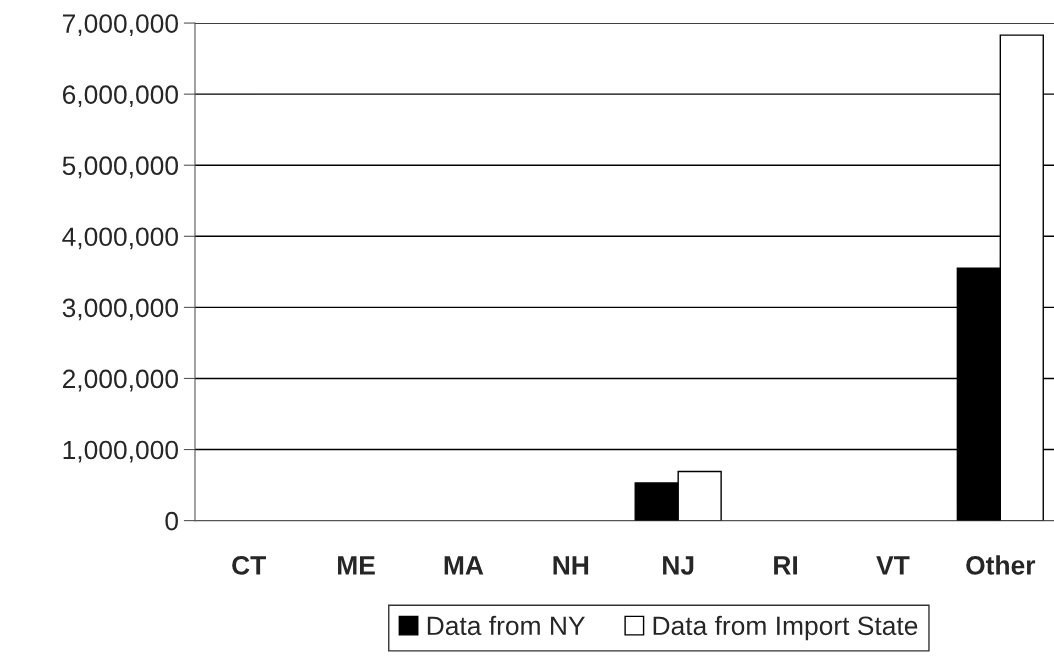 The height and width of the screenshot is (659, 1054). I want to click on x-tick-label: NJ, so click(678, 565).